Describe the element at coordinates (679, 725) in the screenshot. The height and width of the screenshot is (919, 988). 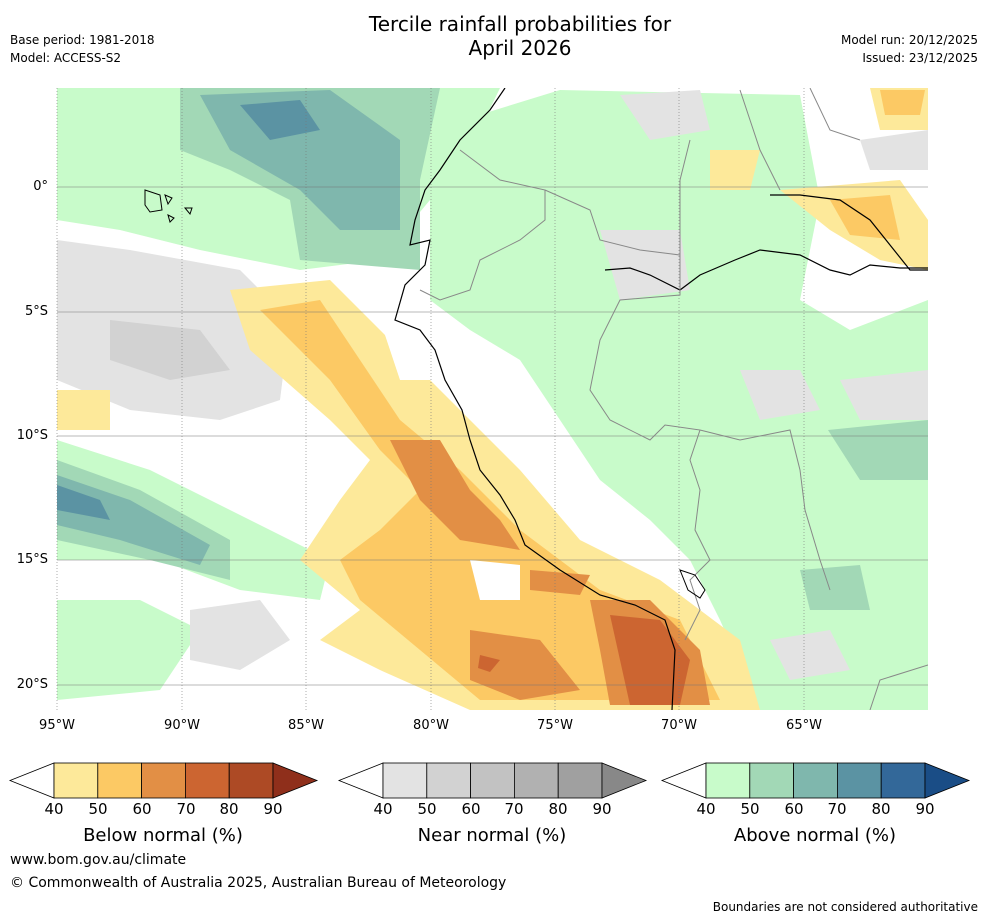
I see `lon-label: 70°W` at that location.